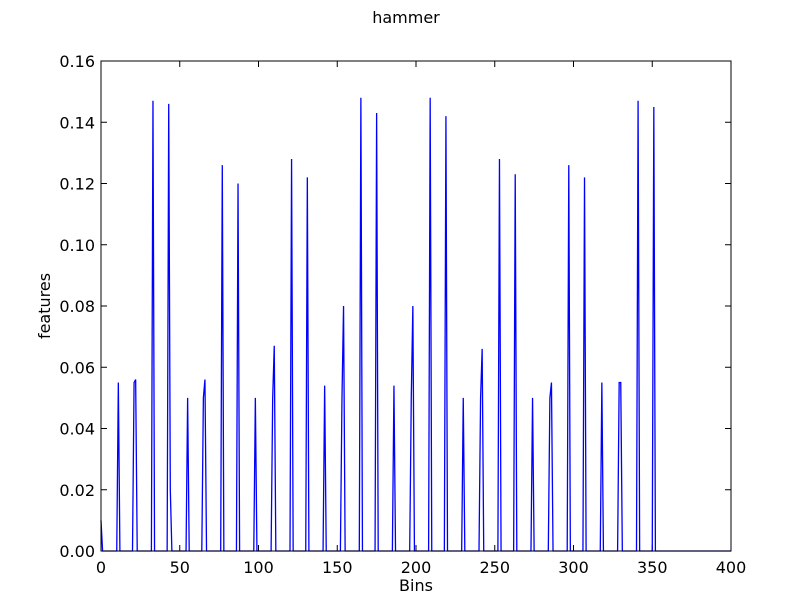  I want to click on chart-title: hammer, so click(406, 17).